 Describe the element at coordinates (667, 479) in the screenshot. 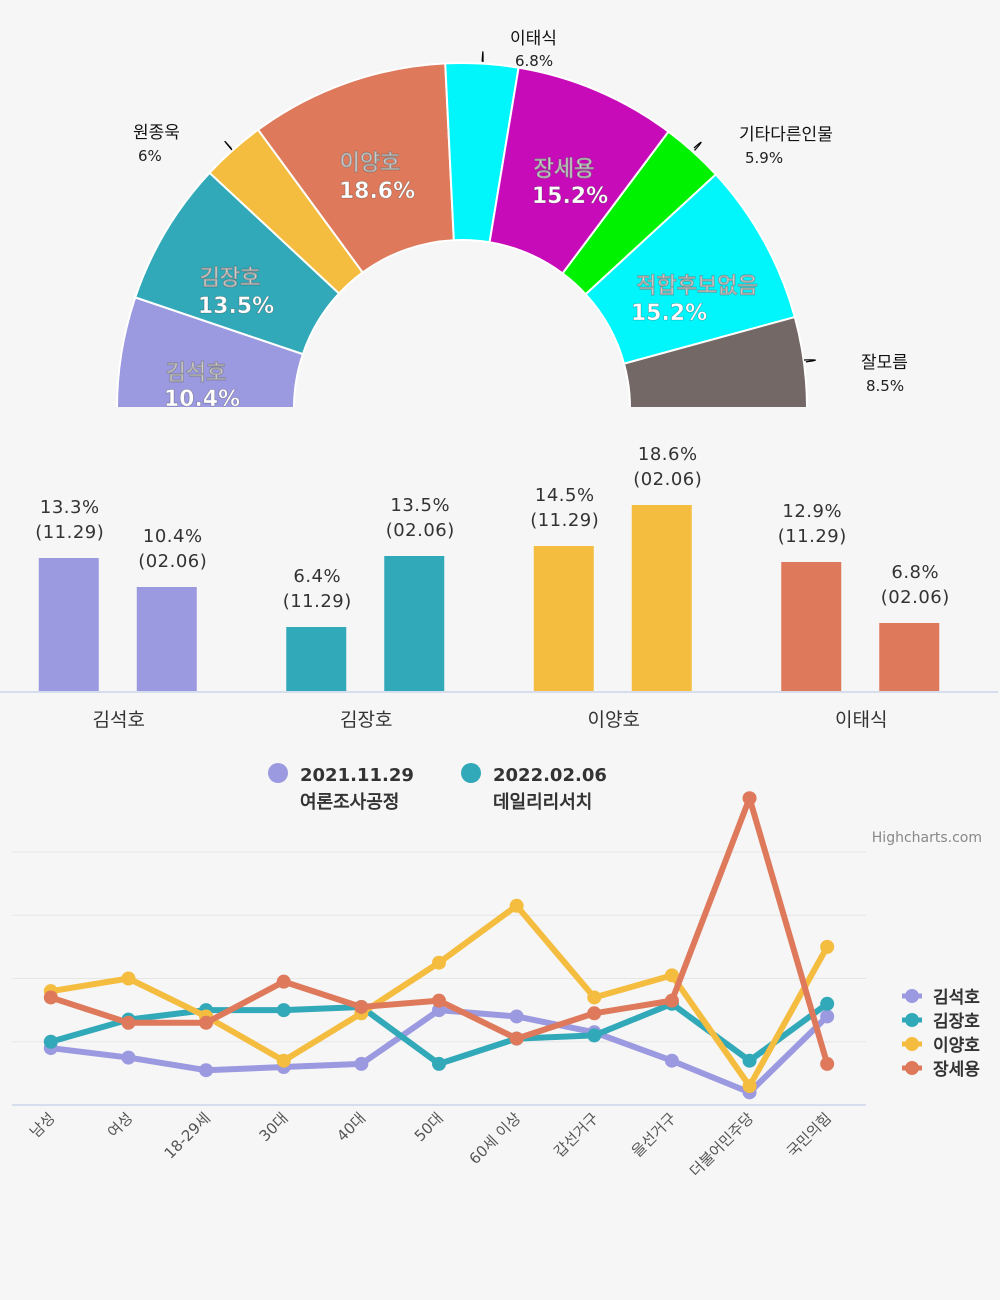

I see `bar-date-label: (02.06)` at that location.